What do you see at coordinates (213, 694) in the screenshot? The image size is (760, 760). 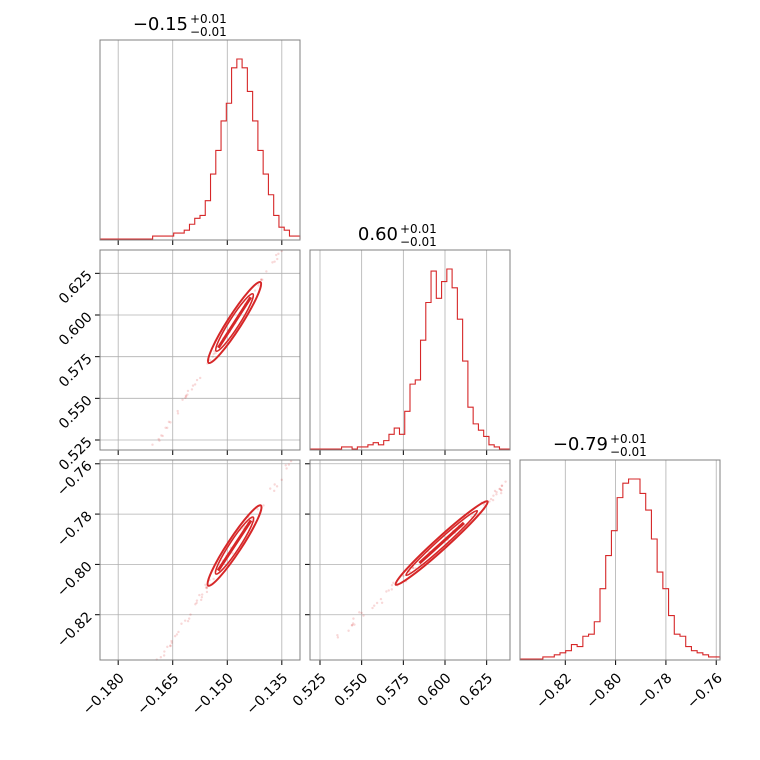 I see `x-tick-label: −0.150` at bounding box center [213, 694].